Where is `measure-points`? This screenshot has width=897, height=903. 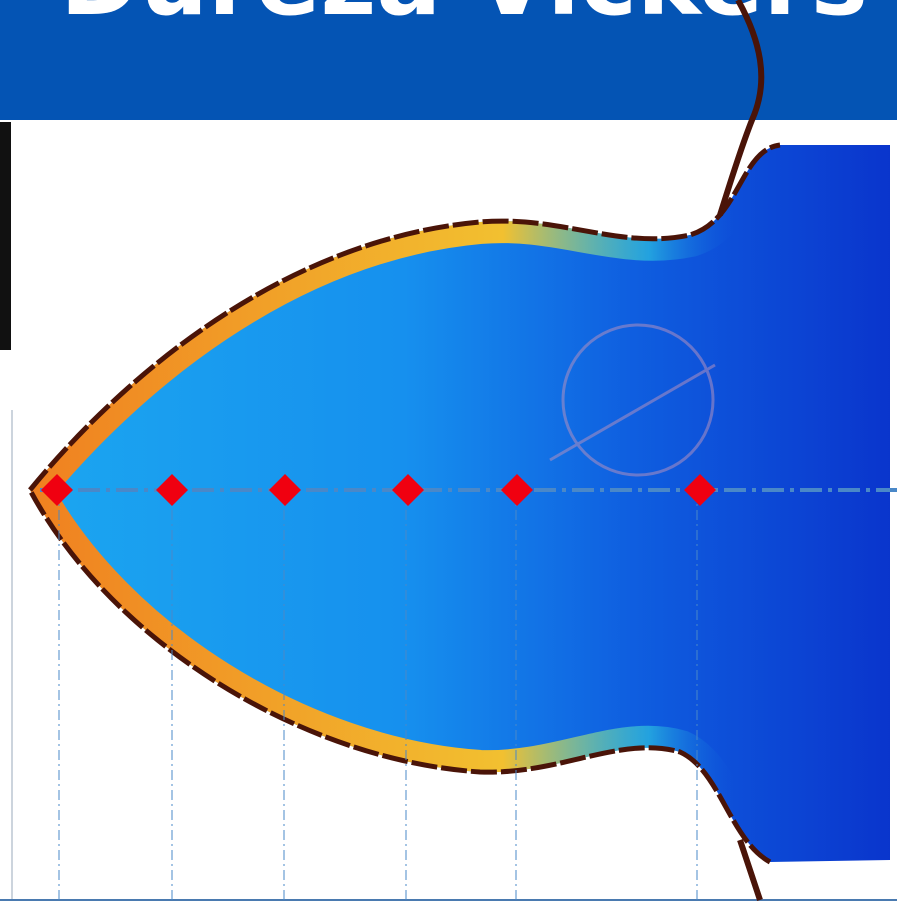
measure-points is located at coordinates (378, 490).